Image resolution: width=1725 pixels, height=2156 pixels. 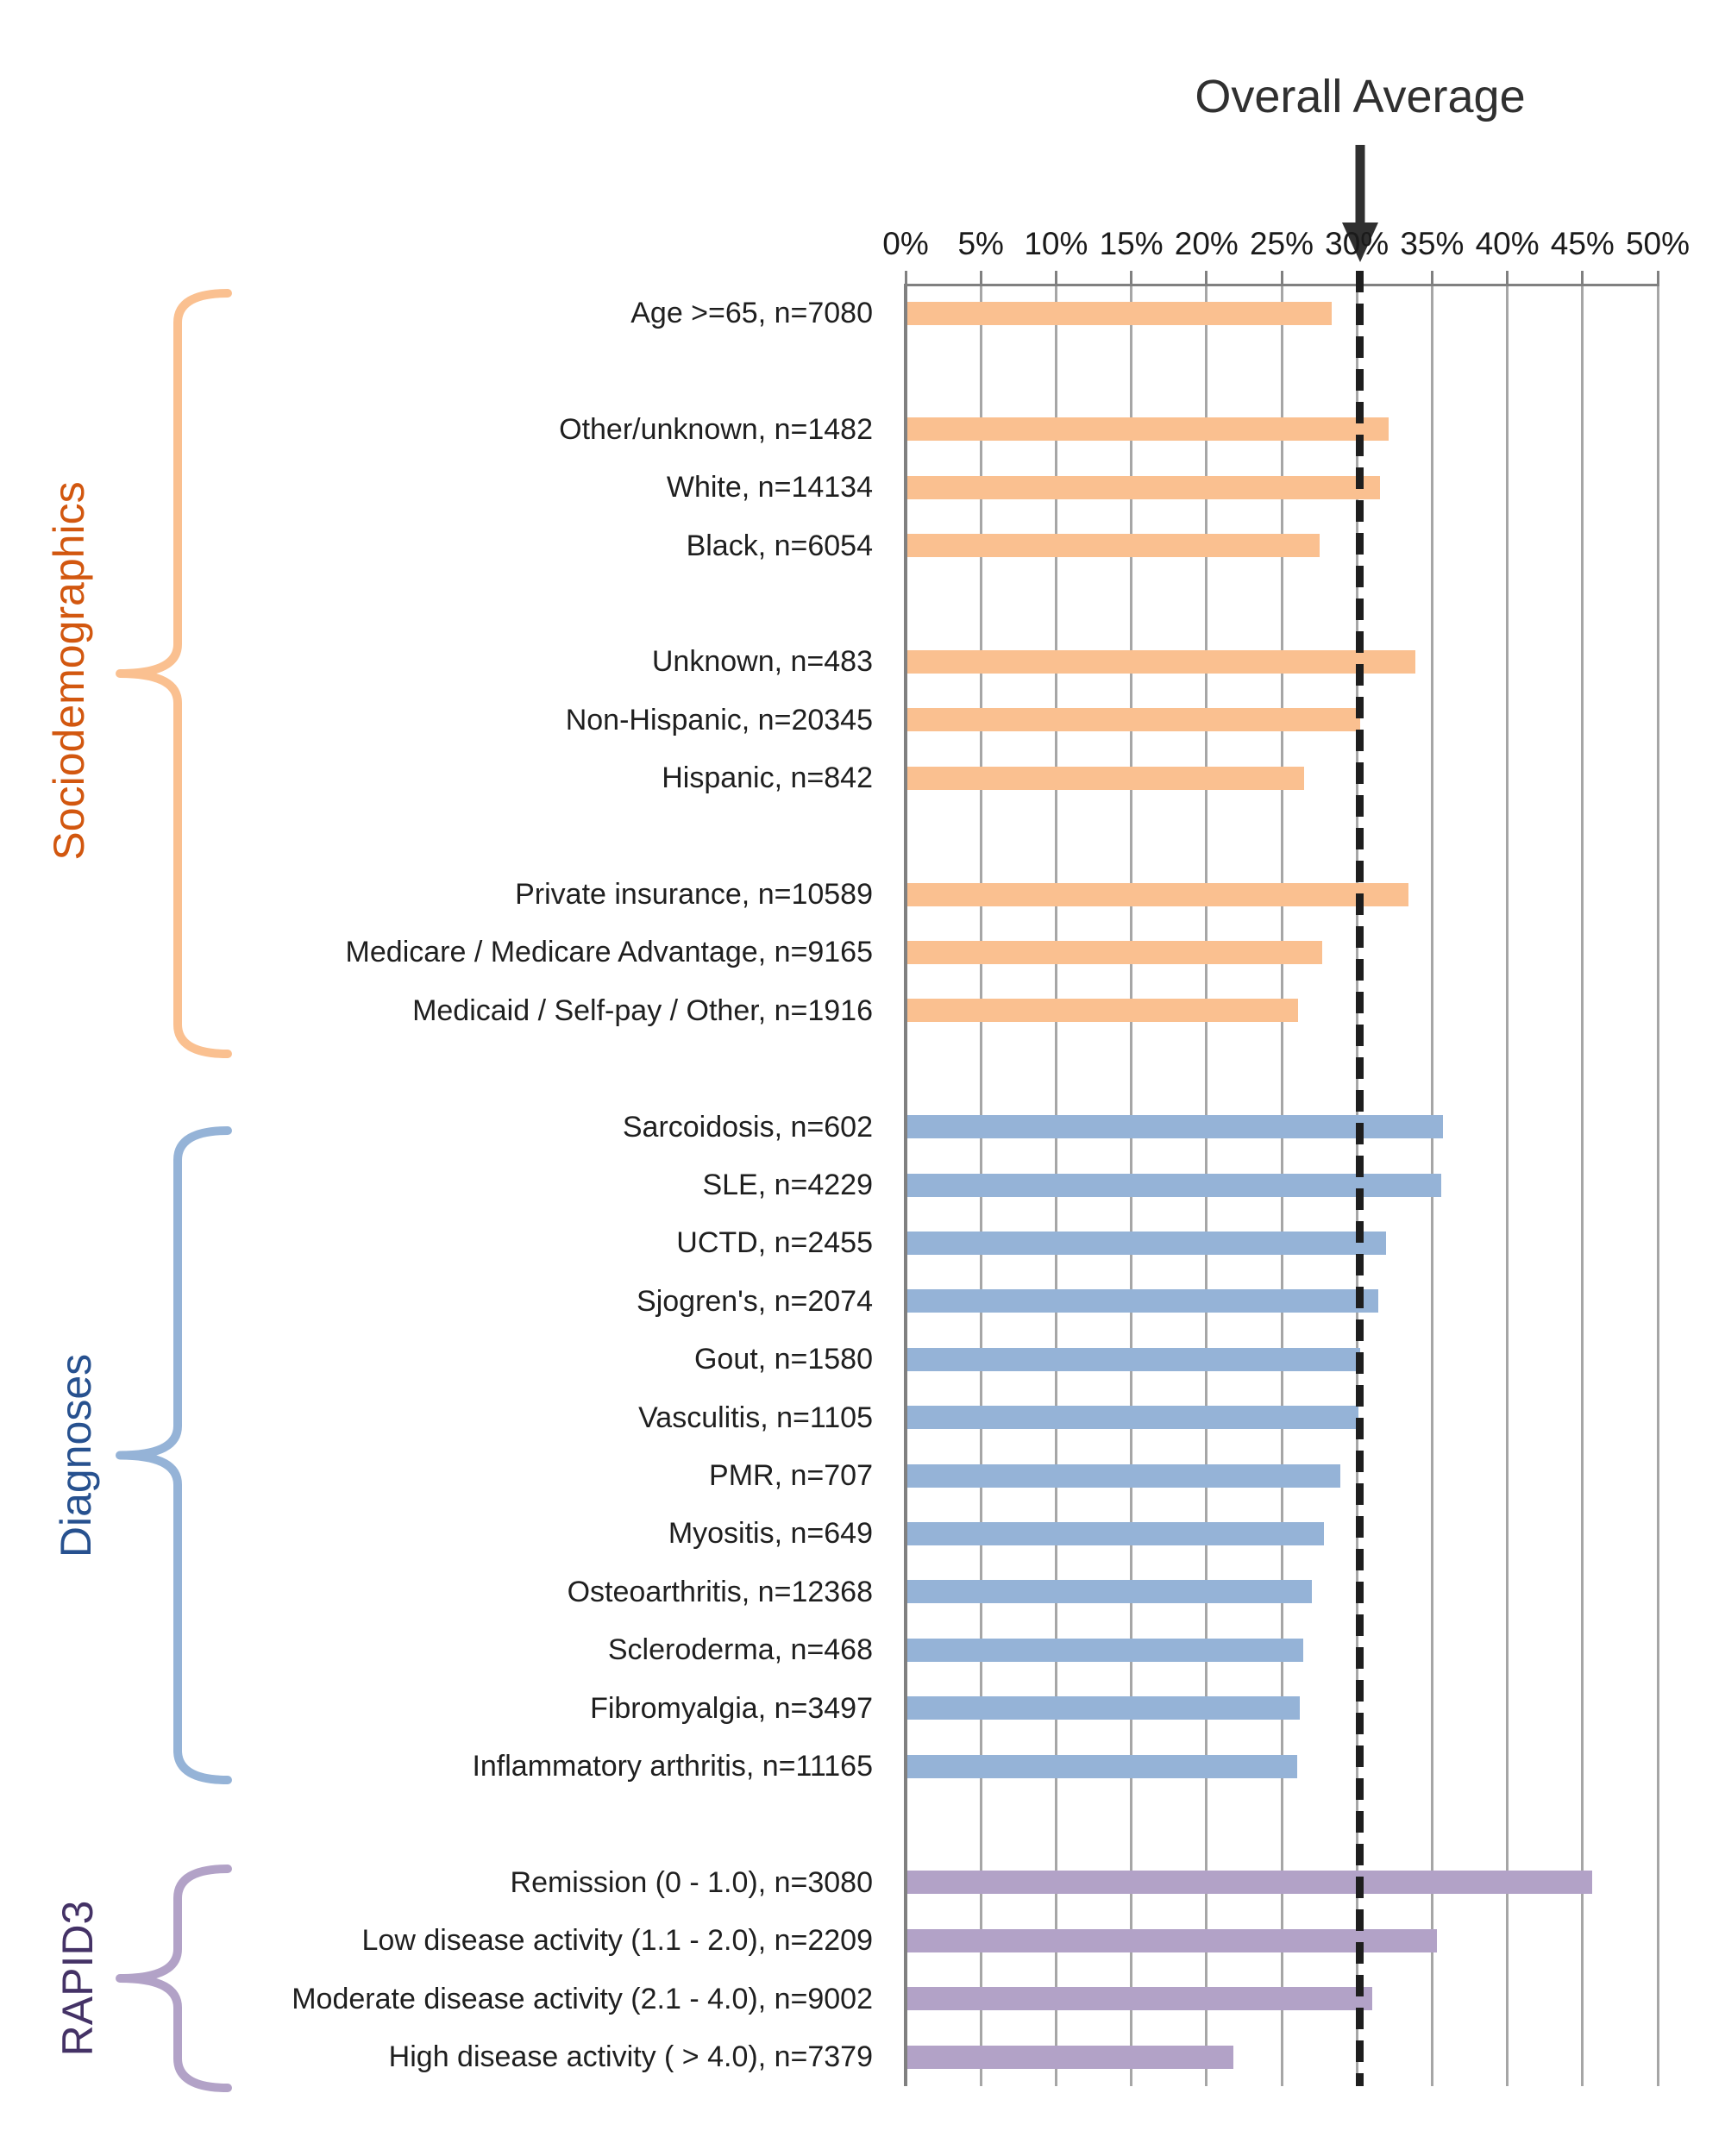 I want to click on axis-tick-label-15: 15%, so click(x=1131, y=244).